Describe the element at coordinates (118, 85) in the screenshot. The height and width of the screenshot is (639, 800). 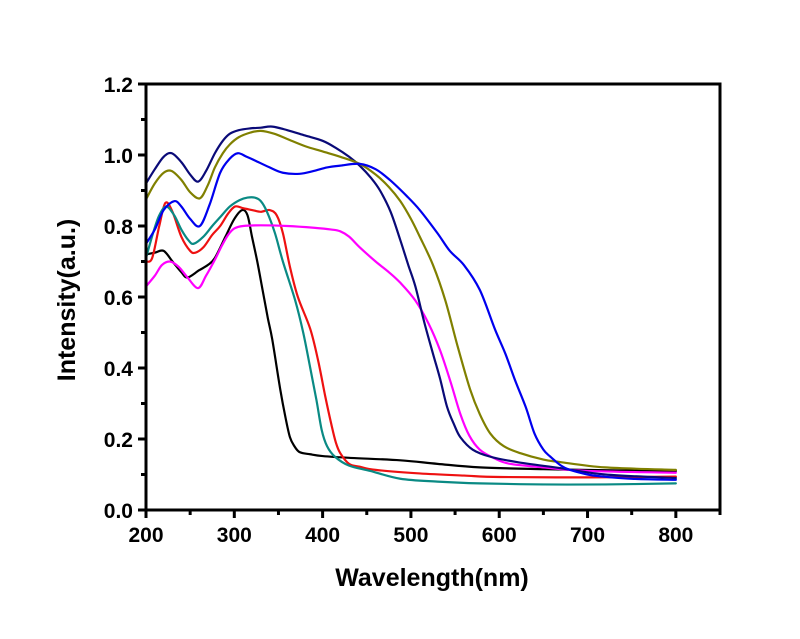
I see `y-tick-label: 1.2` at that location.